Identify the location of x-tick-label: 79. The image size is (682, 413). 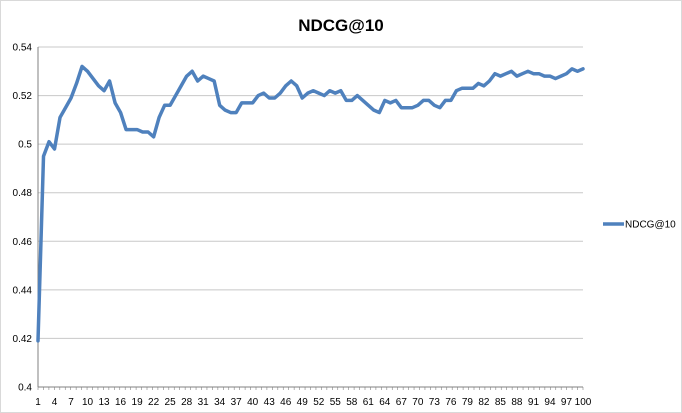
(468, 402).